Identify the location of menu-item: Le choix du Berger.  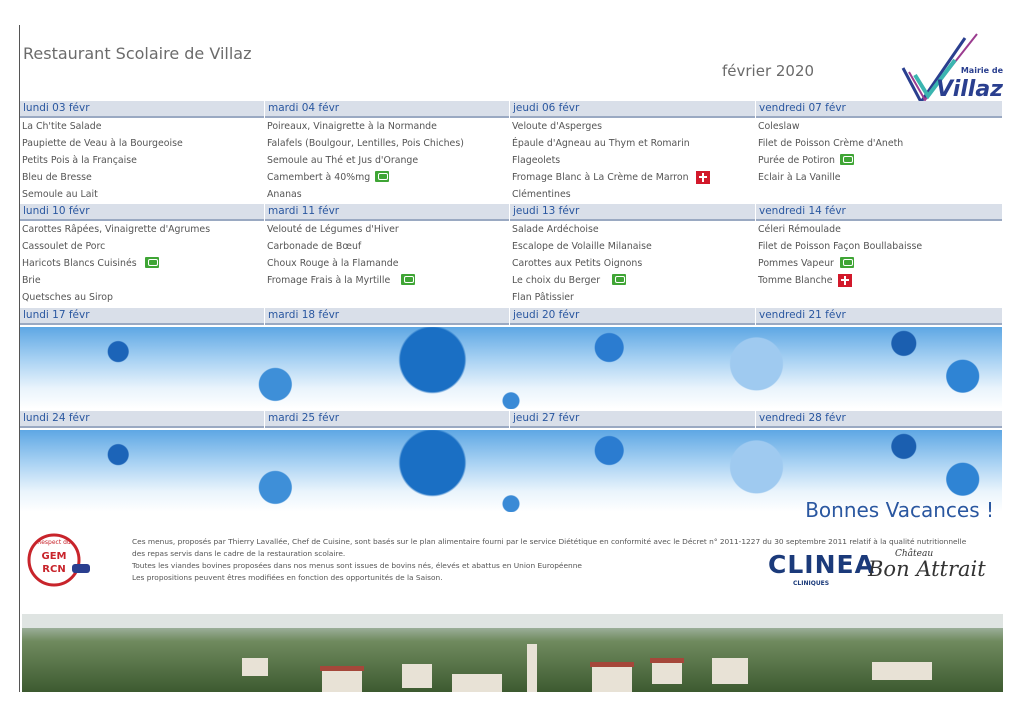
(556, 280).